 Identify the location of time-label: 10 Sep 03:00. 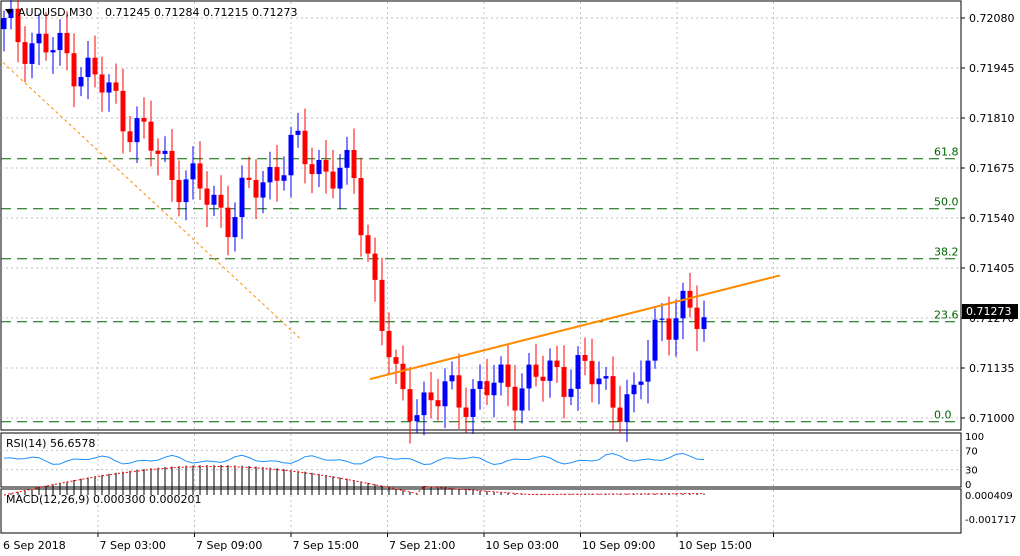
(522, 545).